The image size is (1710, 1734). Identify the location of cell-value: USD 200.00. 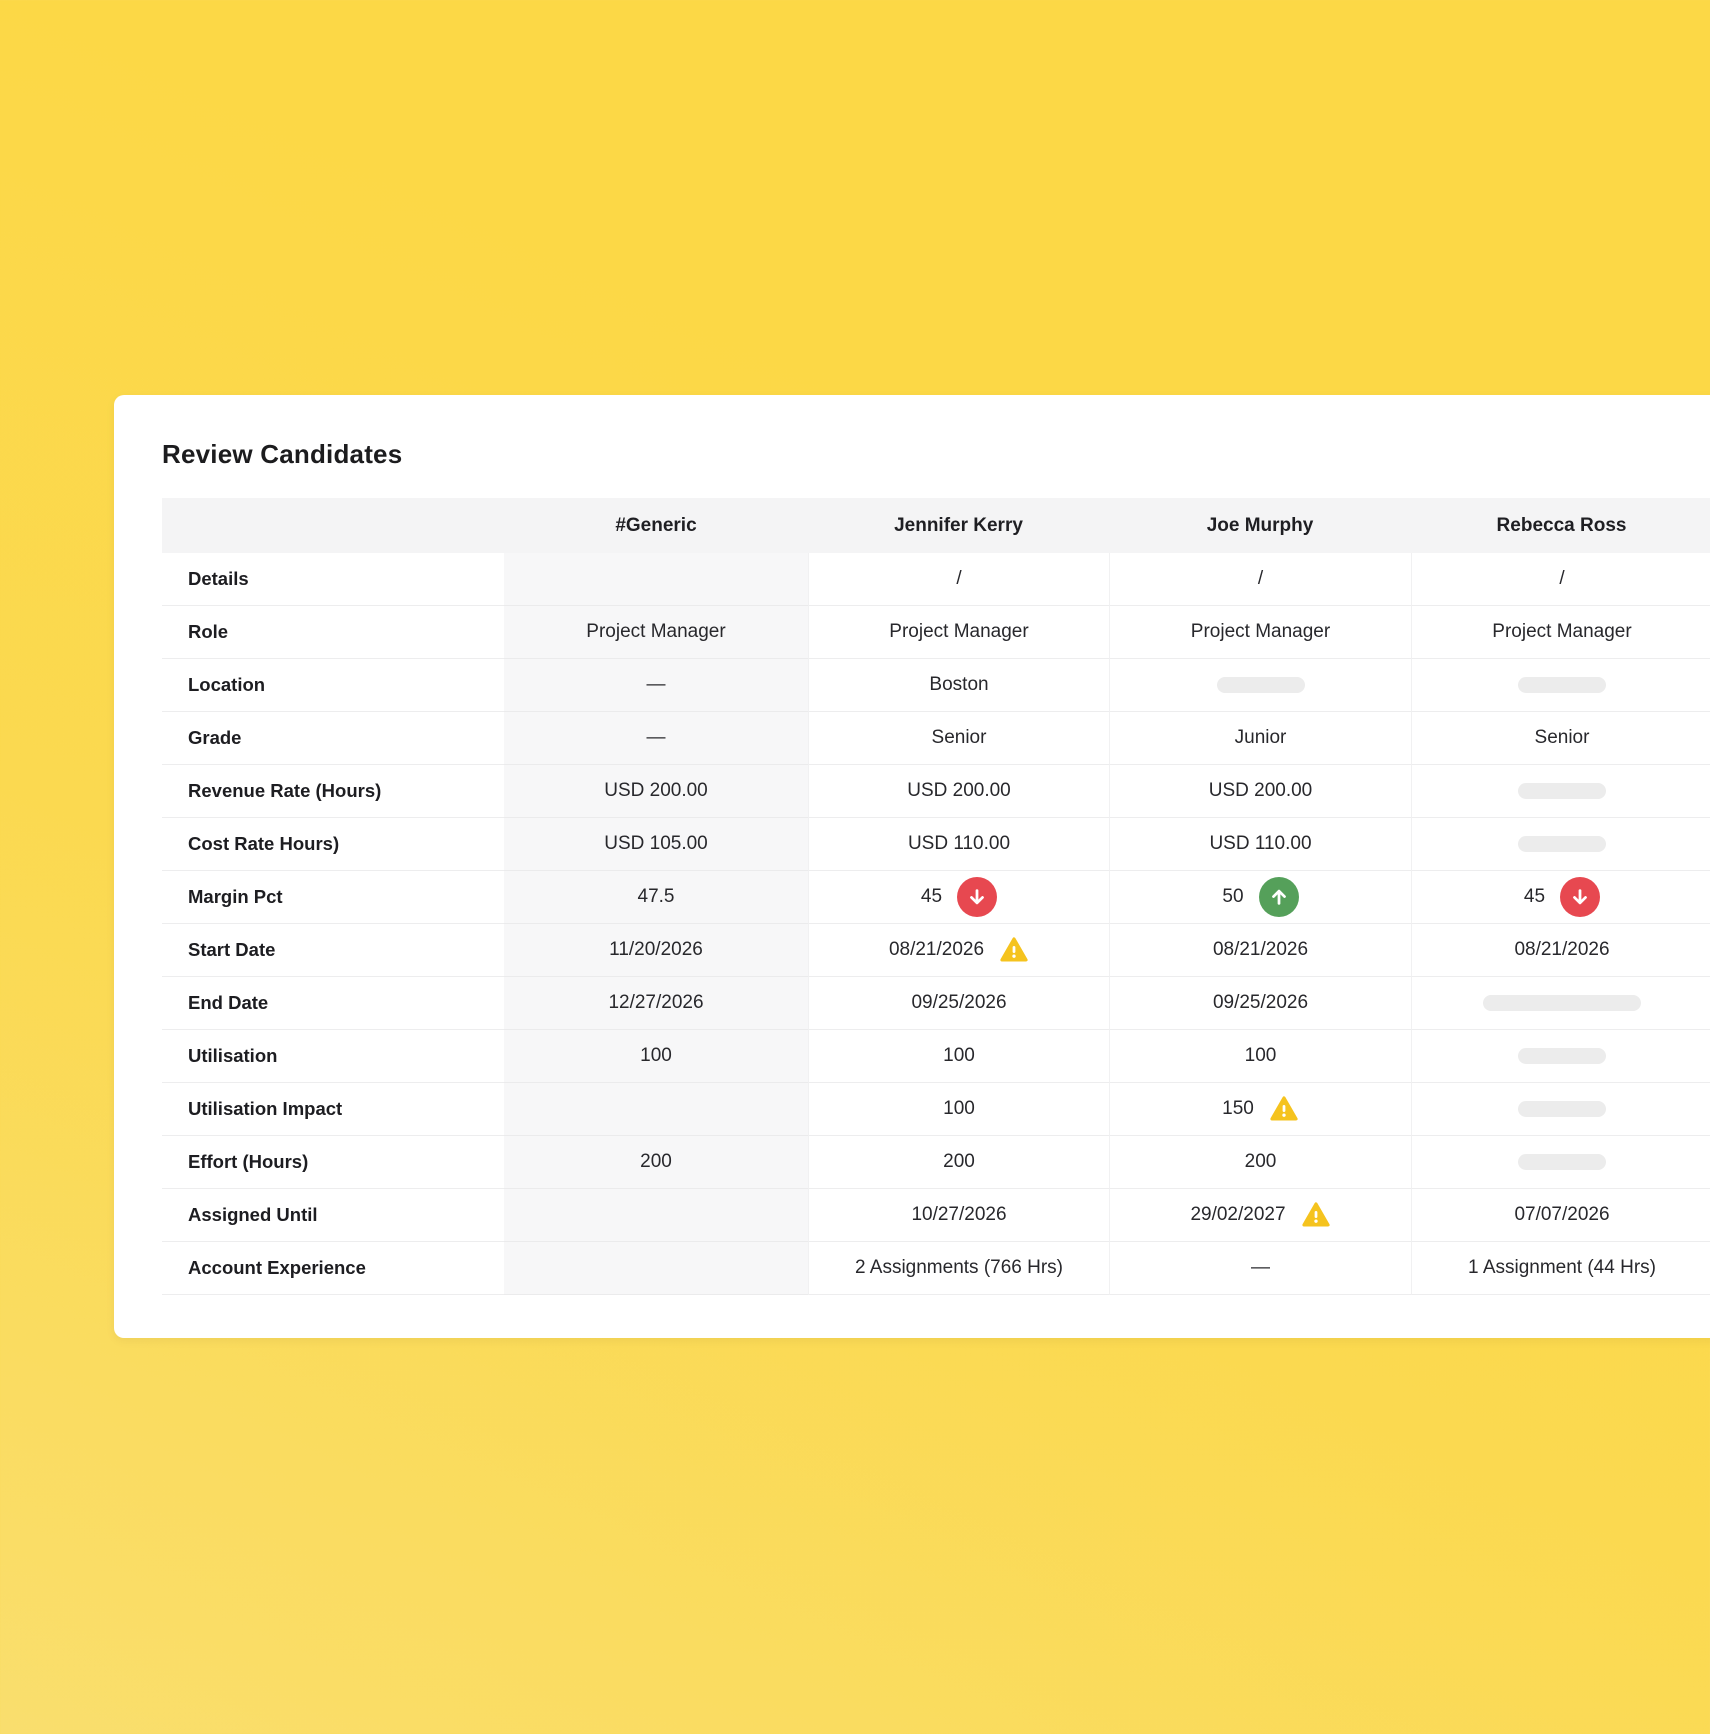
(656, 790).